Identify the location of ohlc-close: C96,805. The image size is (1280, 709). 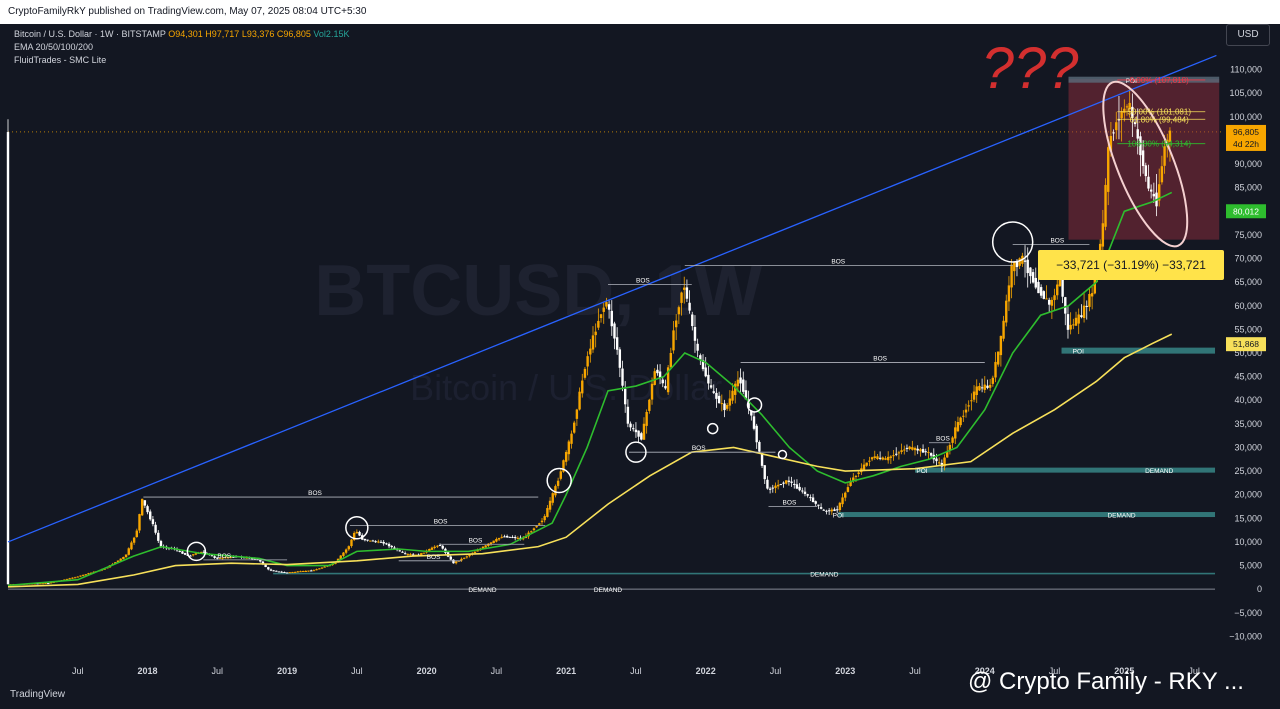
(293, 34).